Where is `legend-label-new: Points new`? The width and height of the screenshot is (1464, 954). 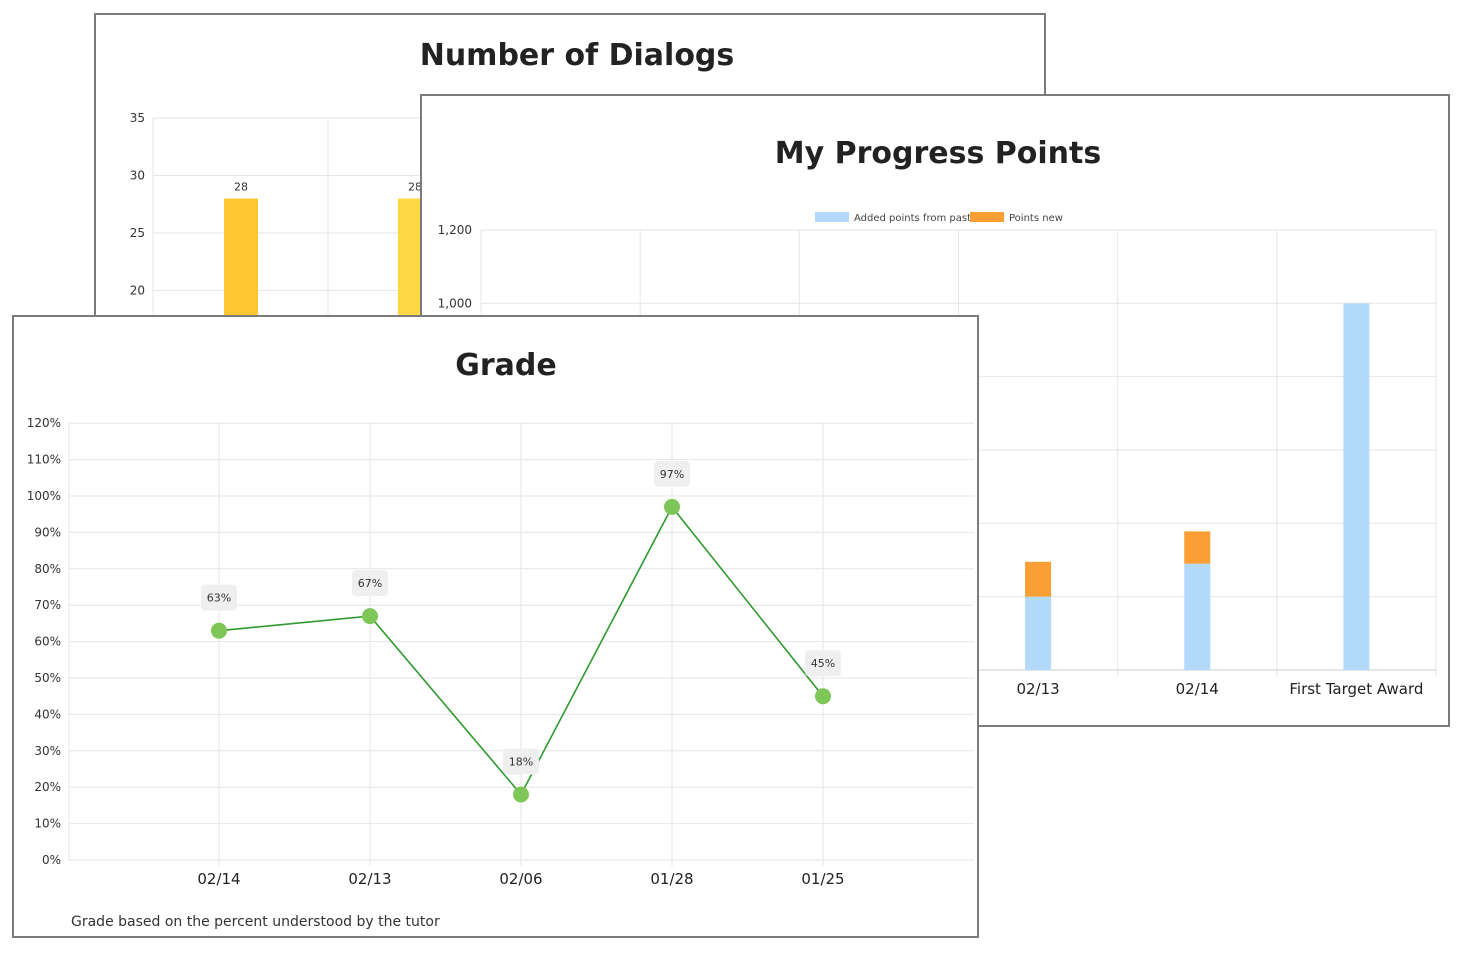
legend-label-new: Points new is located at coordinates (1036, 218).